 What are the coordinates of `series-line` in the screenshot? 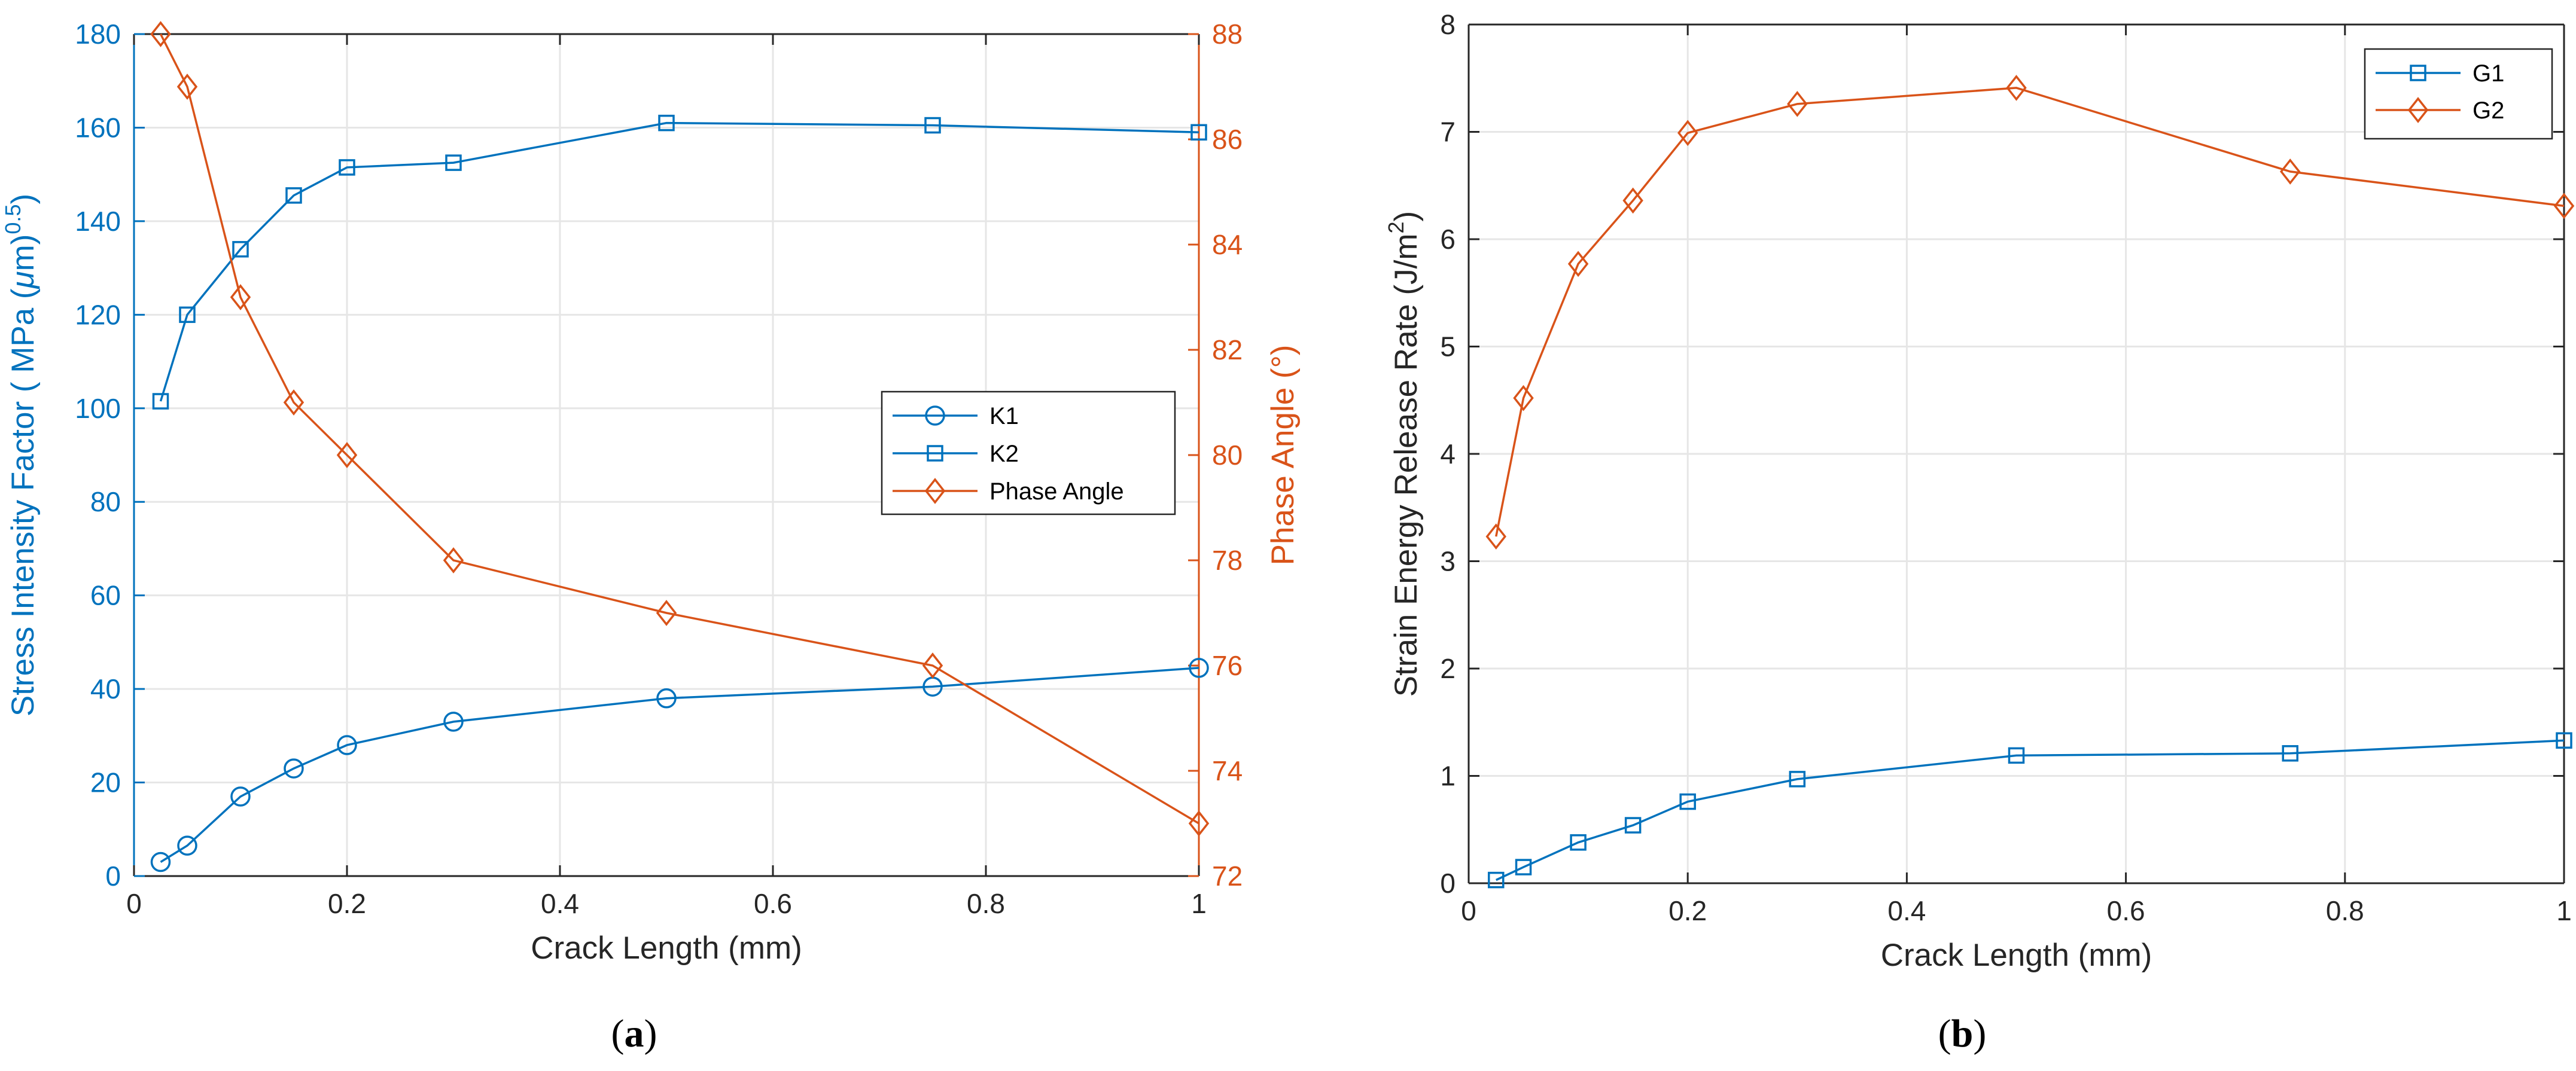 It's located at (679, 262).